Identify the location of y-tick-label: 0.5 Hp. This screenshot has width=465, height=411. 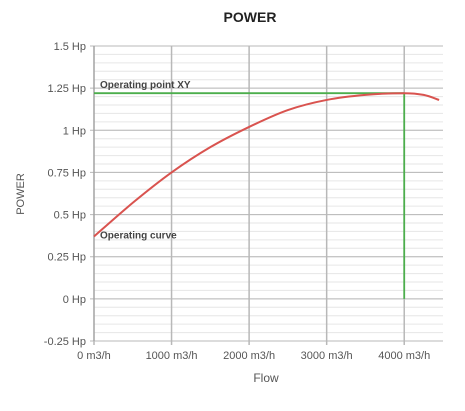
(70, 216).